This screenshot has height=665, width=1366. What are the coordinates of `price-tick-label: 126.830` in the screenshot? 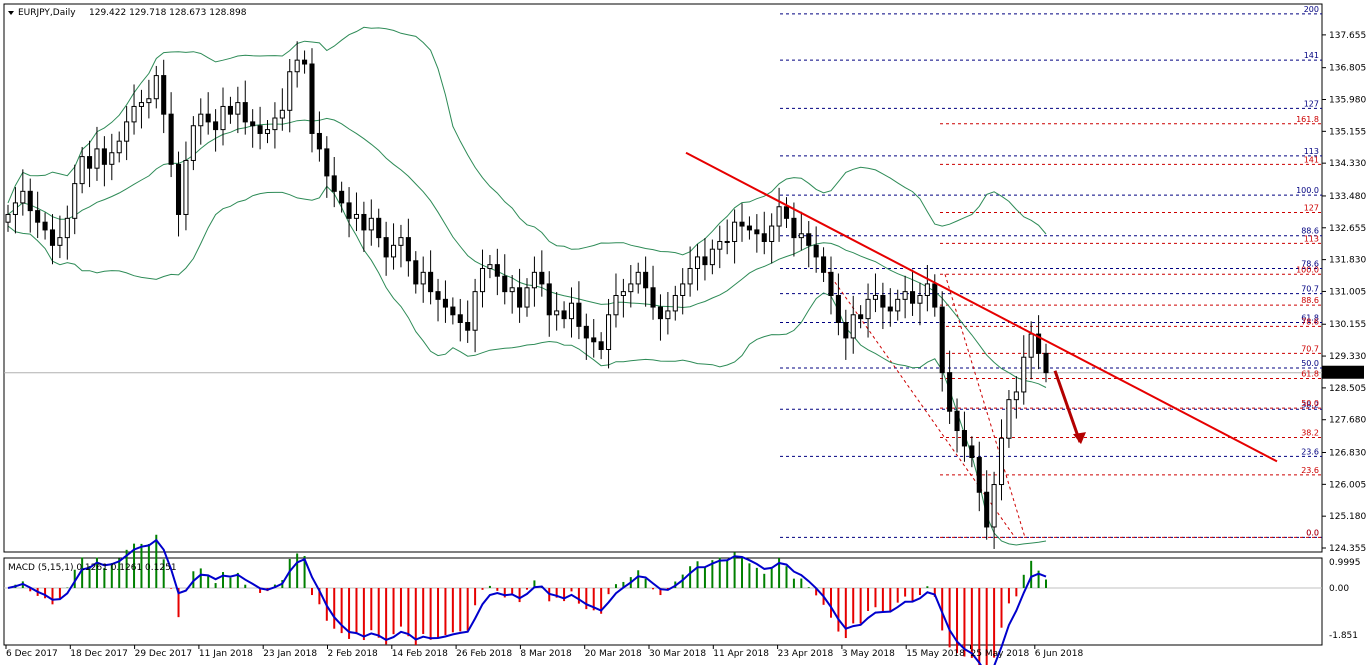 It's located at (1347, 454).